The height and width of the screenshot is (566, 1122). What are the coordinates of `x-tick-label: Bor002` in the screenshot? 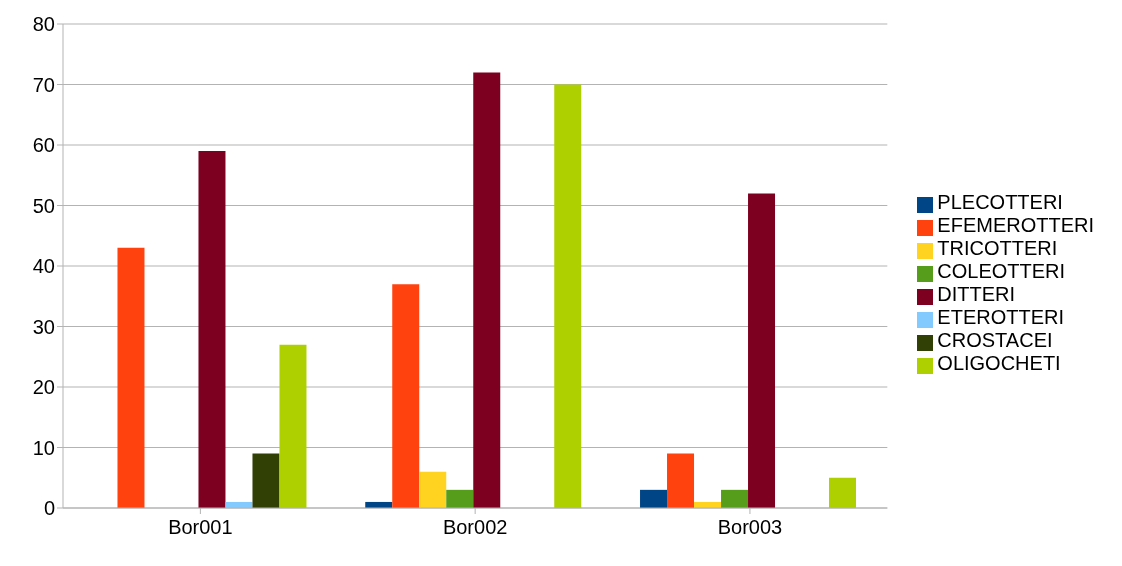 It's located at (475, 527).